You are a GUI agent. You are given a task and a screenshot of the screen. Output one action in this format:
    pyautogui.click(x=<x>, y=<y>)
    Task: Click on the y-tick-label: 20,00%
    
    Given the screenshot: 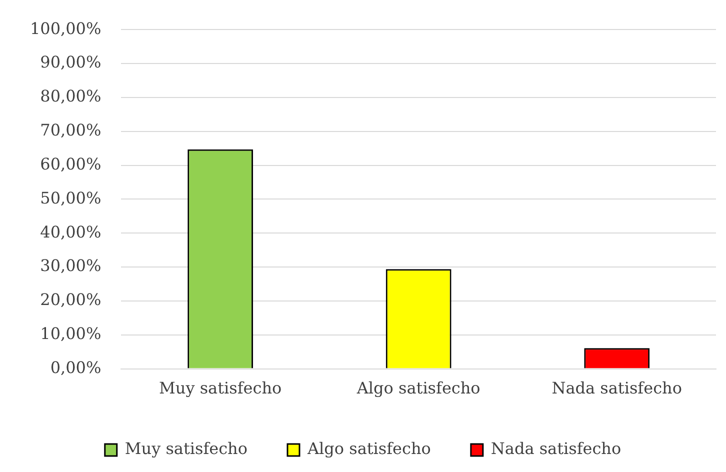 What is the action you would take?
    pyautogui.click(x=71, y=300)
    